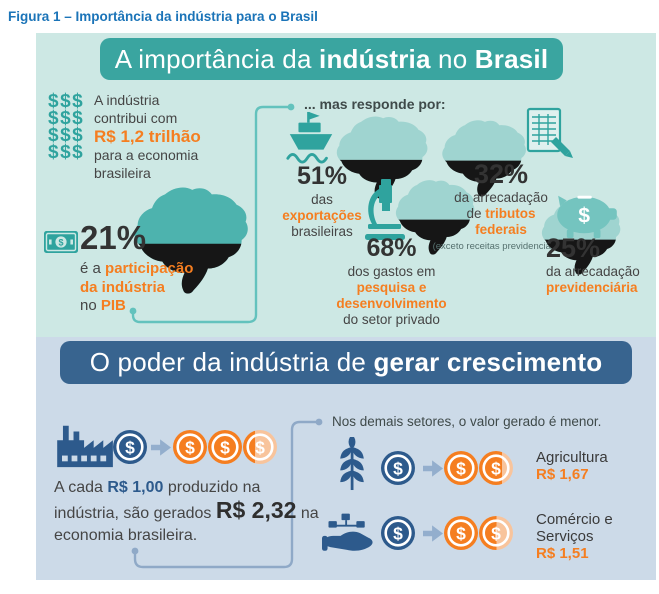  What do you see at coordinates (488, 362) in the screenshot?
I see `bottom-banner-text-bold: gerar crescimento` at bounding box center [488, 362].